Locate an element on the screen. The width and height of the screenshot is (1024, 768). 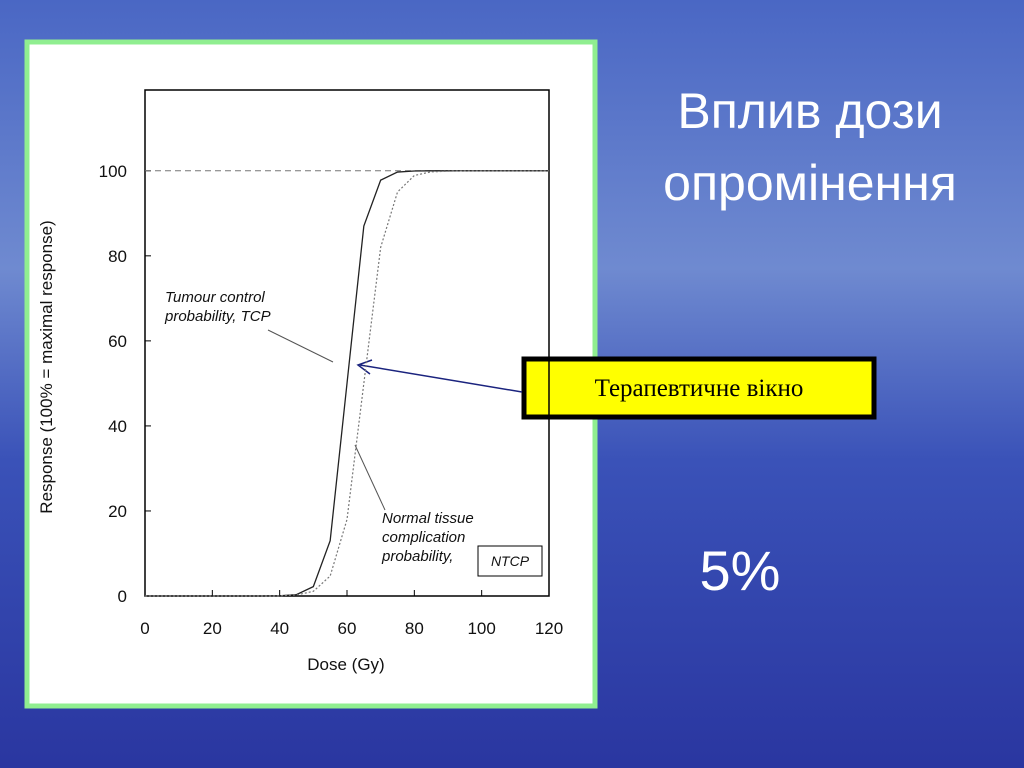
x-tick-label: 80 is located at coordinates (414, 628).